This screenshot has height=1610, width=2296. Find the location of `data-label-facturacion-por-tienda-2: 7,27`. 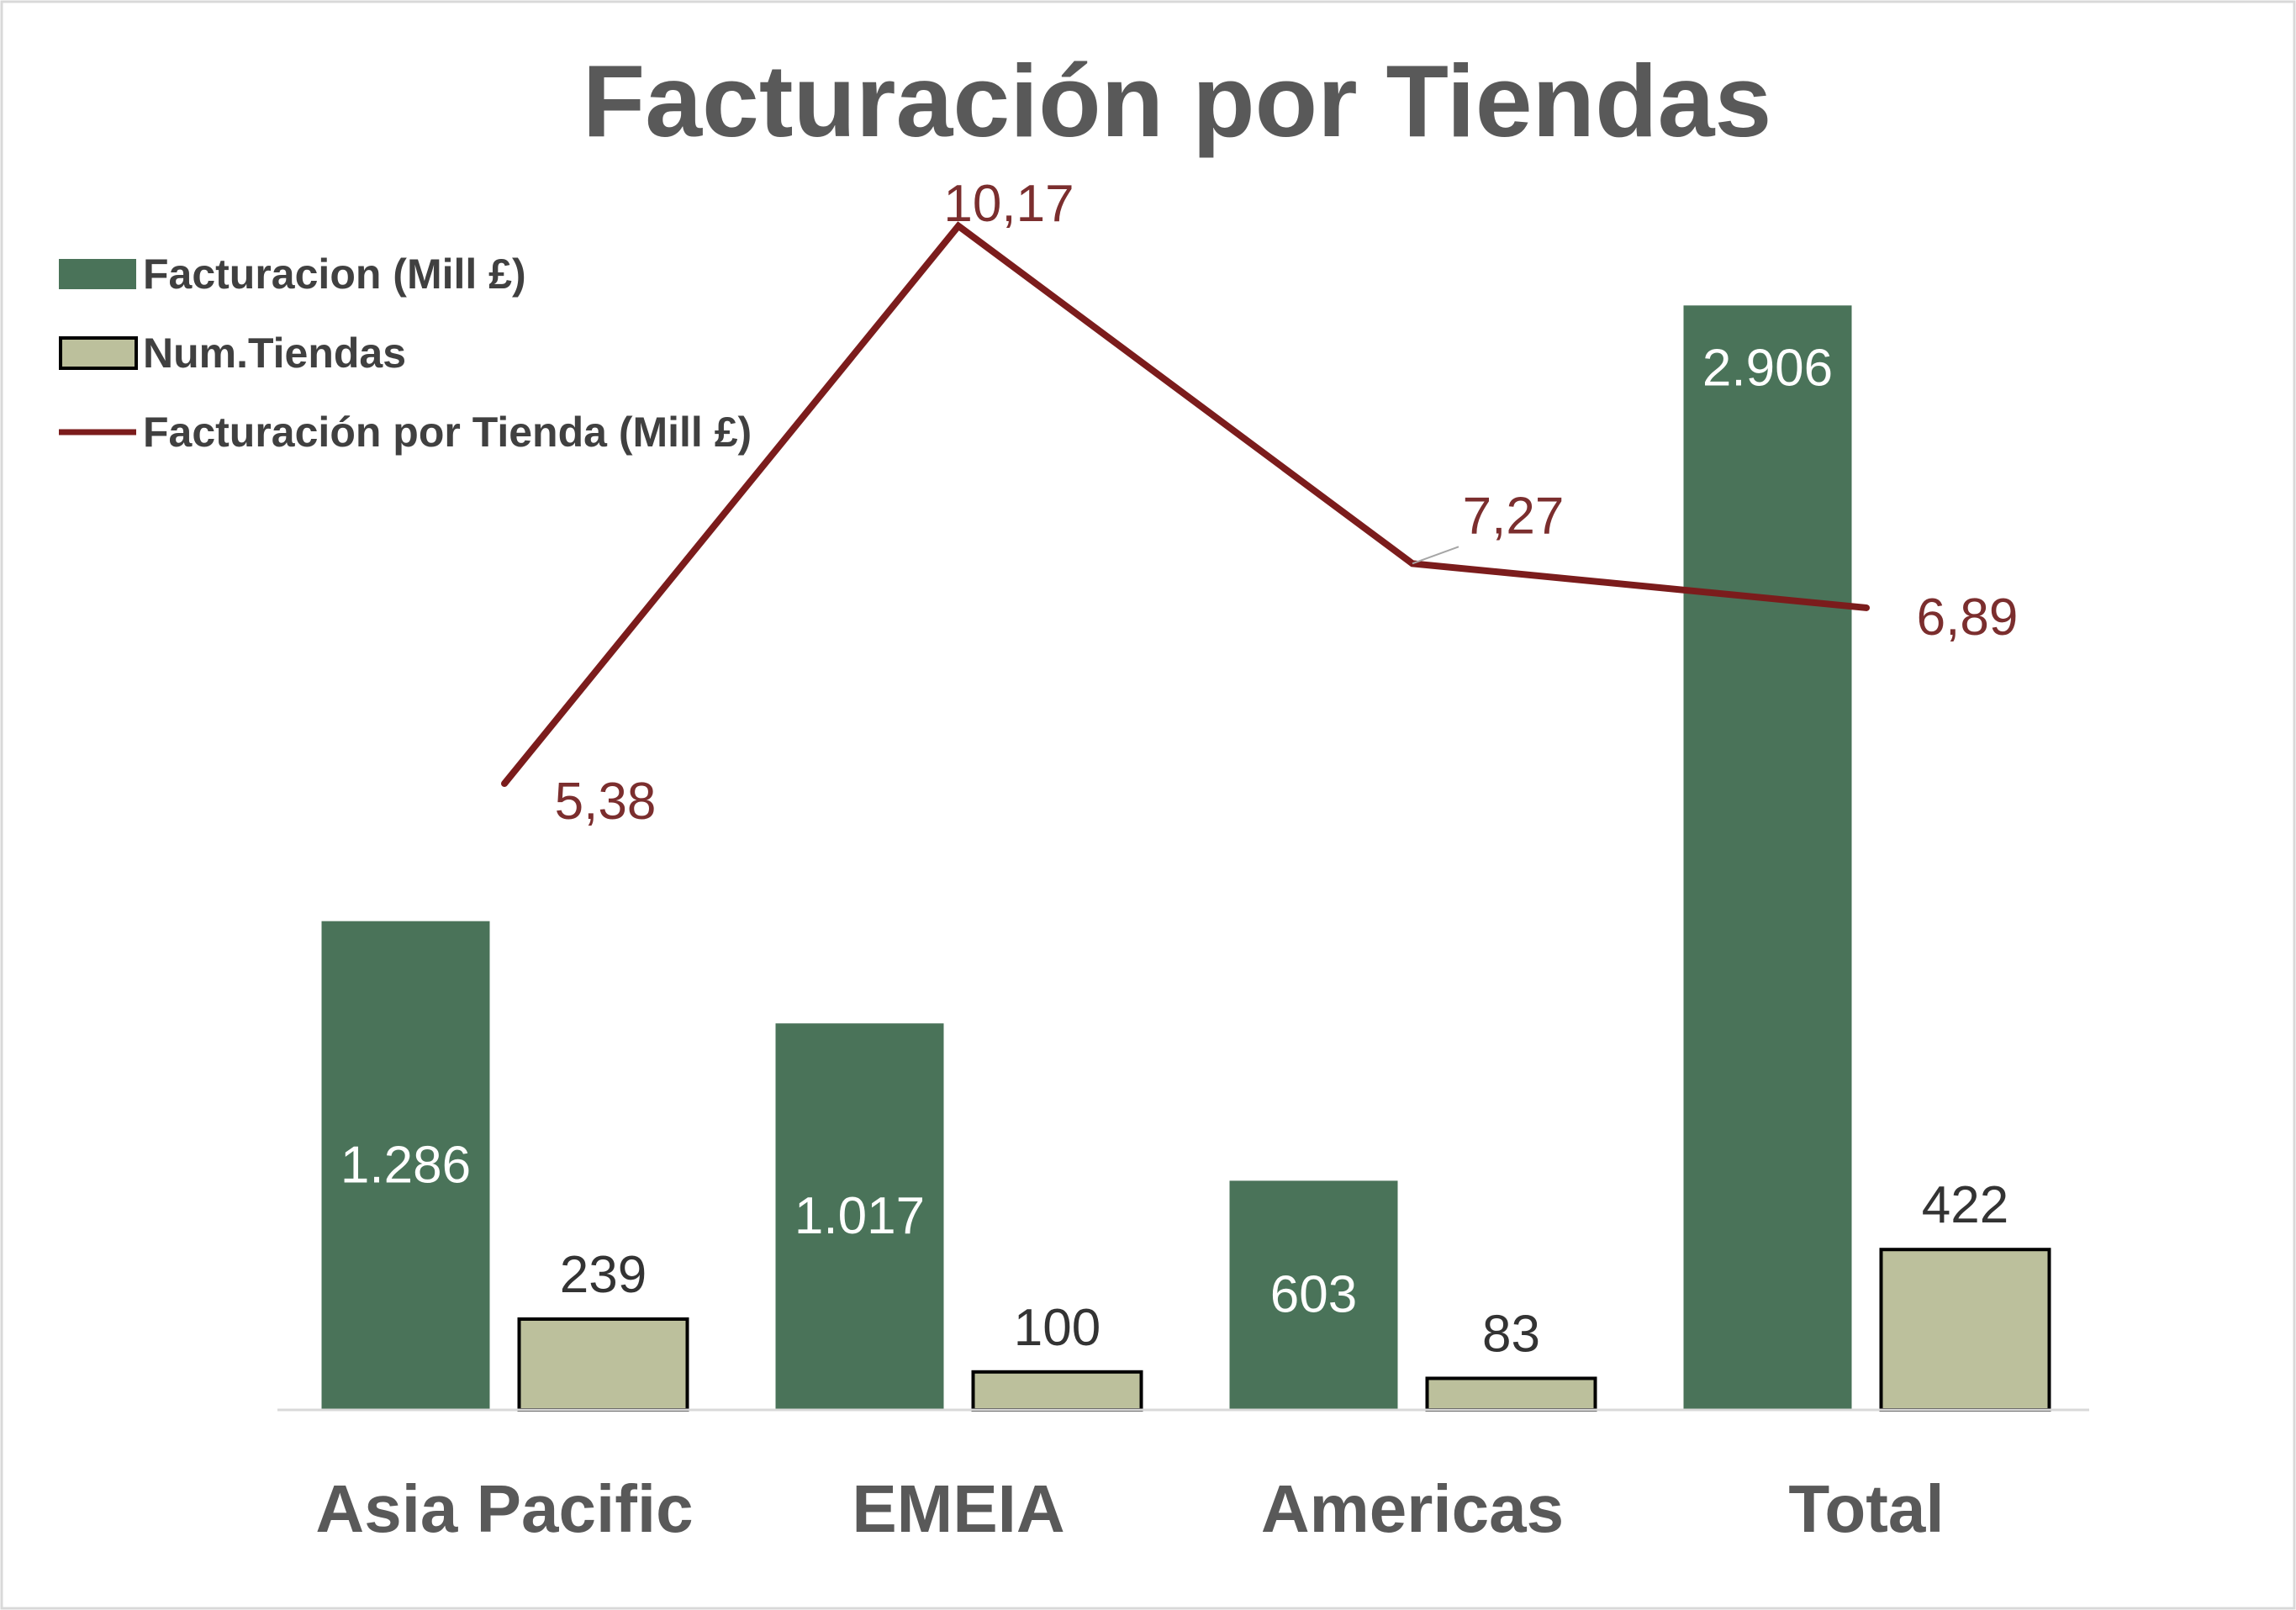

data-label-facturacion-por-tienda-2: 7,27 is located at coordinates (1514, 516).